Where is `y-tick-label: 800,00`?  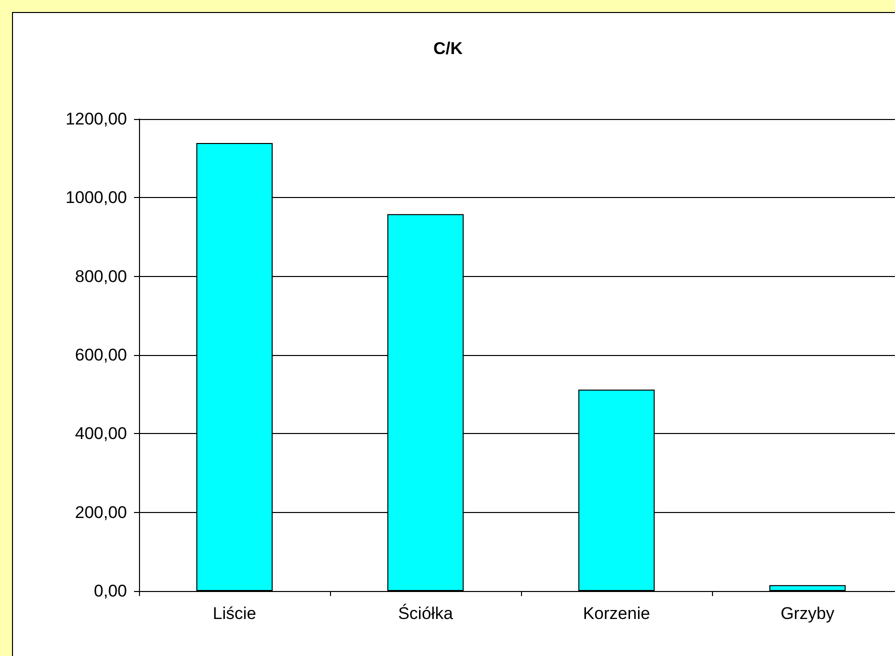 y-tick-label: 800,00 is located at coordinates (101, 276).